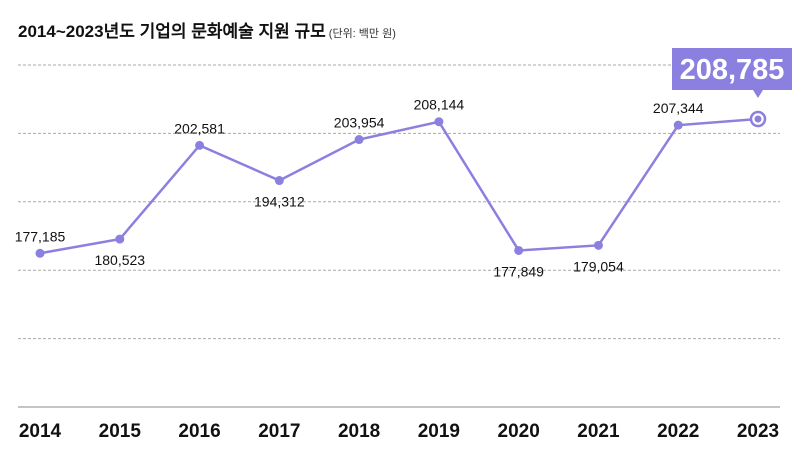  What do you see at coordinates (519, 431) in the screenshot?
I see `x-tick-label: 2020` at bounding box center [519, 431].